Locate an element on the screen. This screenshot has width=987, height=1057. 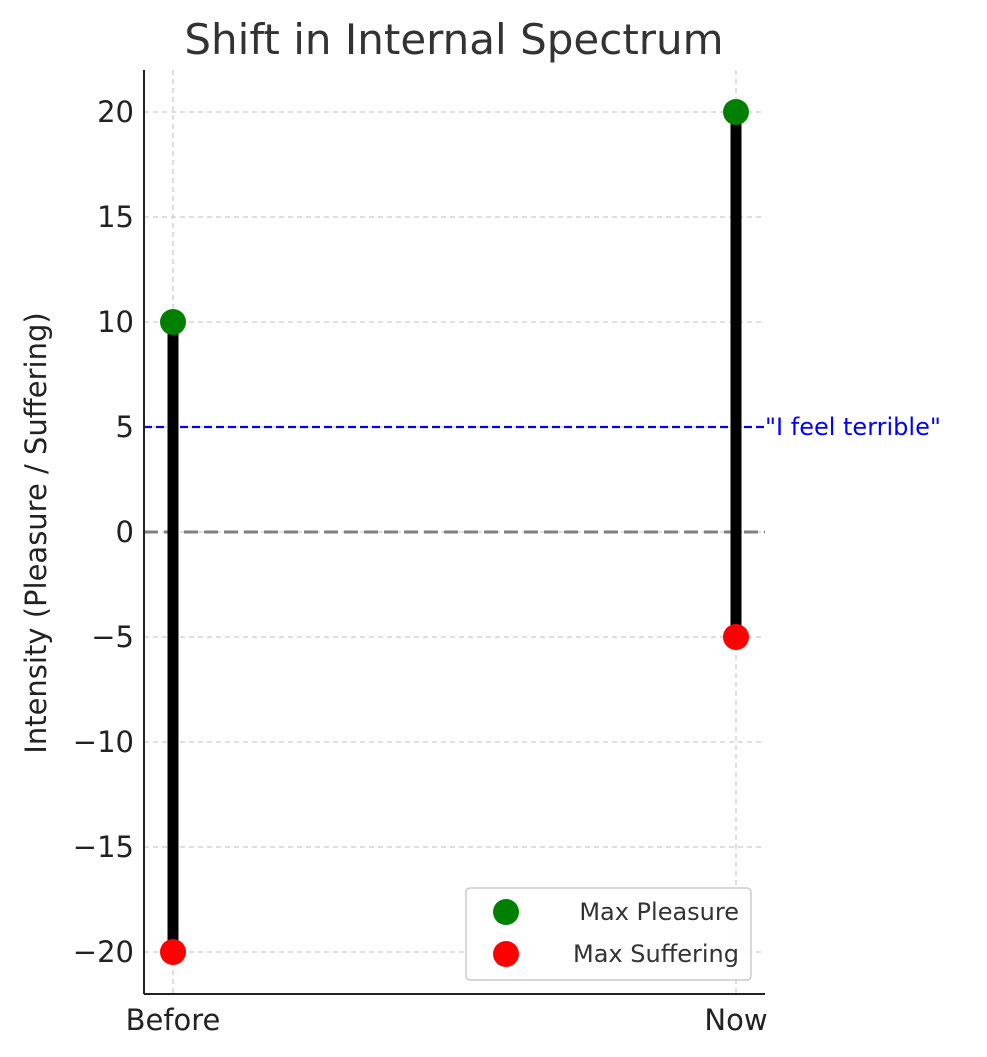
point-max-suffering-before is located at coordinates (173, 952).